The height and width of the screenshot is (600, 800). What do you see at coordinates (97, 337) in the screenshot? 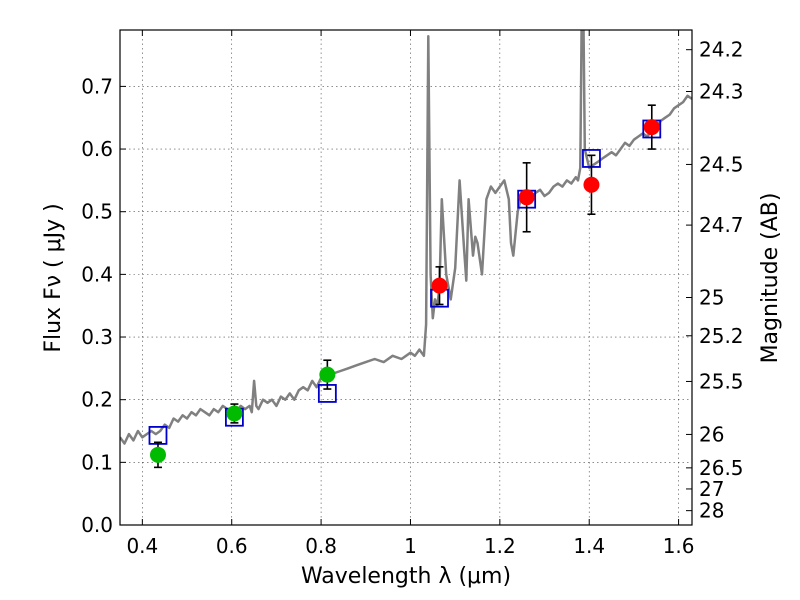
I see `y-tick-label: 0.3` at bounding box center [97, 337].